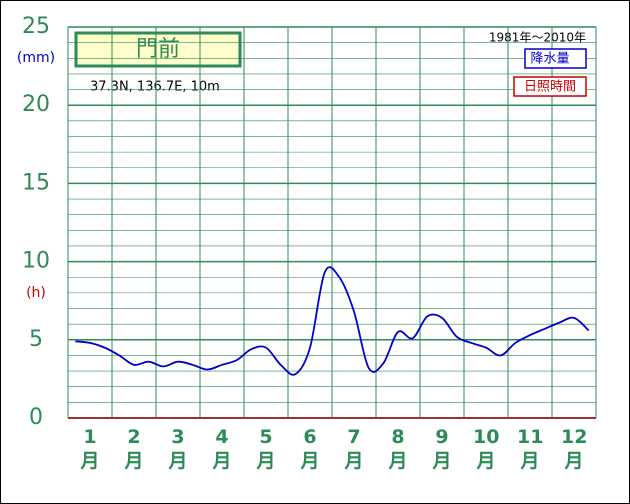 The height and width of the screenshot is (504, 630). I want to click on y-tick-label: 15, so click(36, 182).